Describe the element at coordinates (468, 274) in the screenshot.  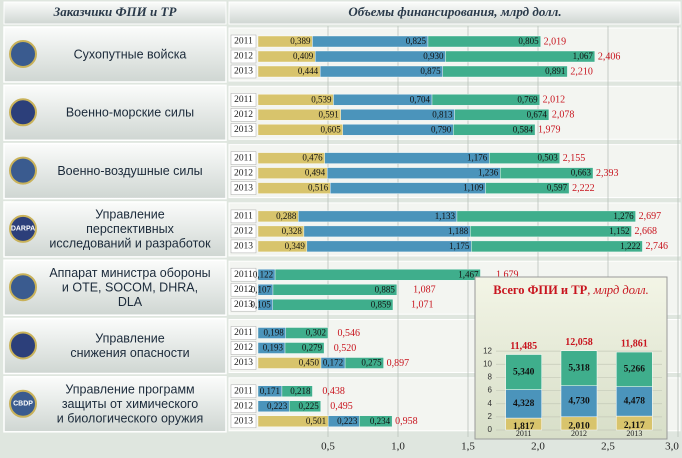
I see `segment-label: 1,467` at that location.